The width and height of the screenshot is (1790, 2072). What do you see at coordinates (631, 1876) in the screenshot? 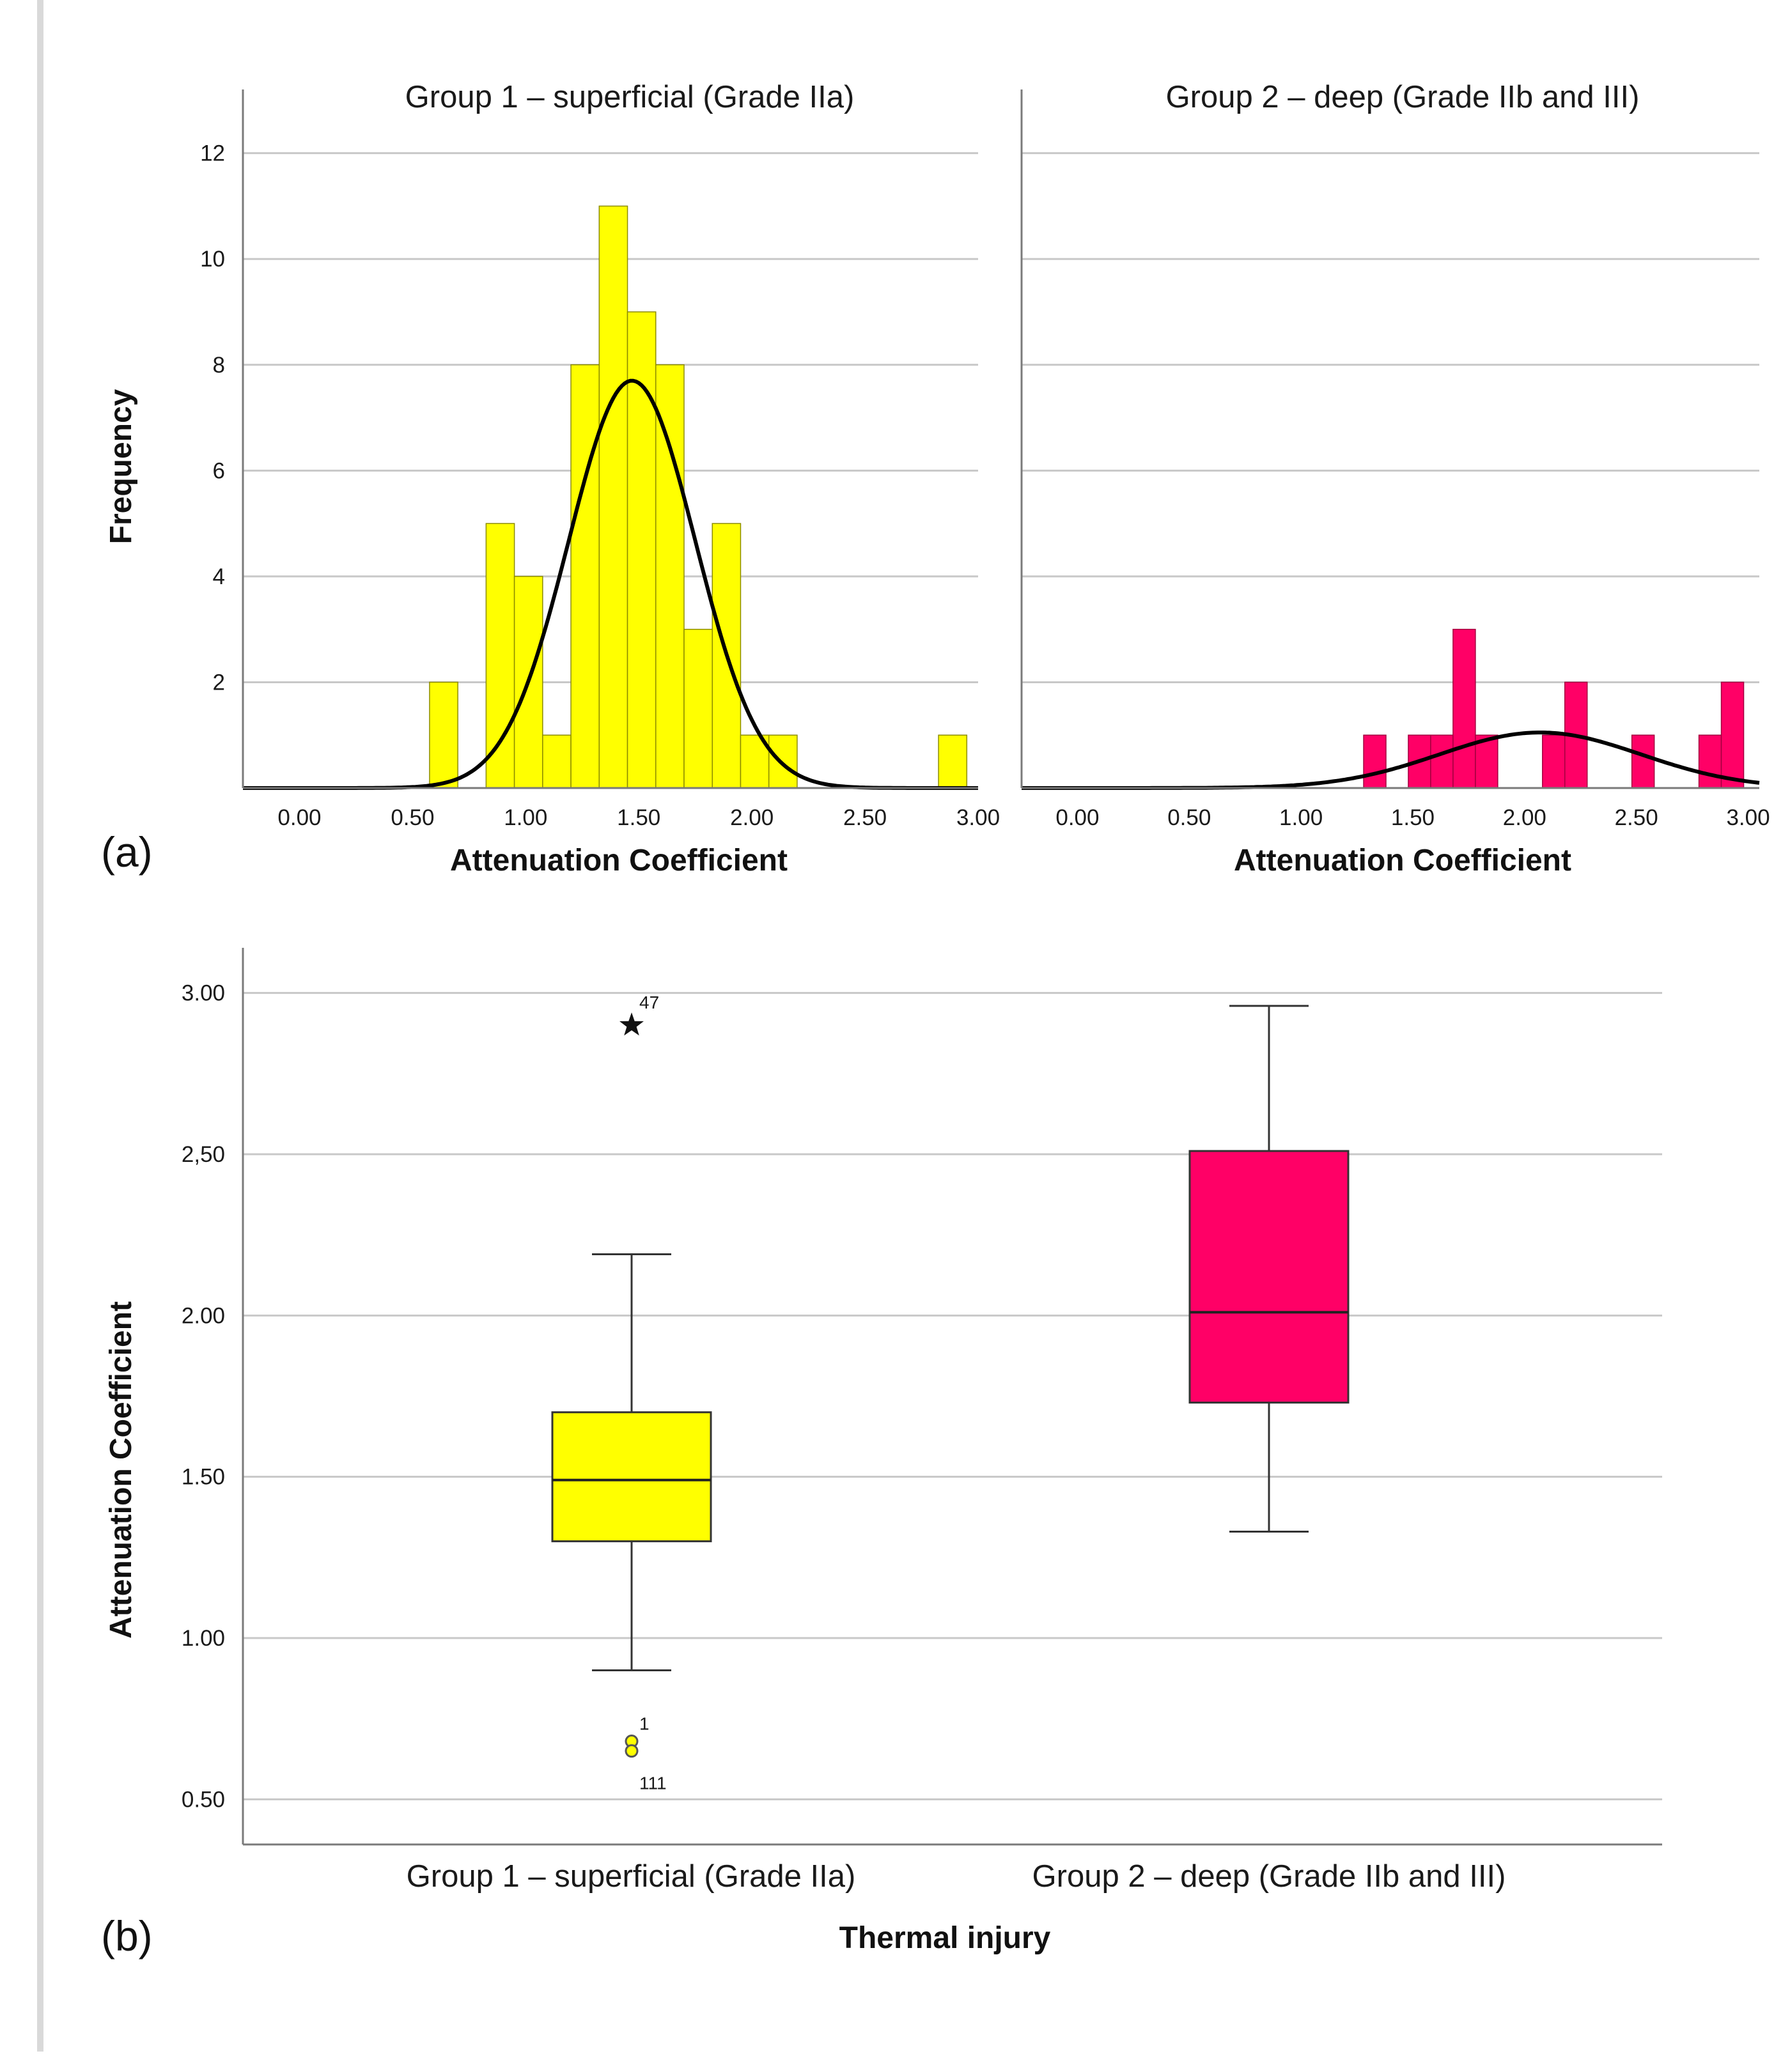
I see `box-category-label-1: Group 1 – superficial (Grade IIa)` at bounding box center [631, 1876].